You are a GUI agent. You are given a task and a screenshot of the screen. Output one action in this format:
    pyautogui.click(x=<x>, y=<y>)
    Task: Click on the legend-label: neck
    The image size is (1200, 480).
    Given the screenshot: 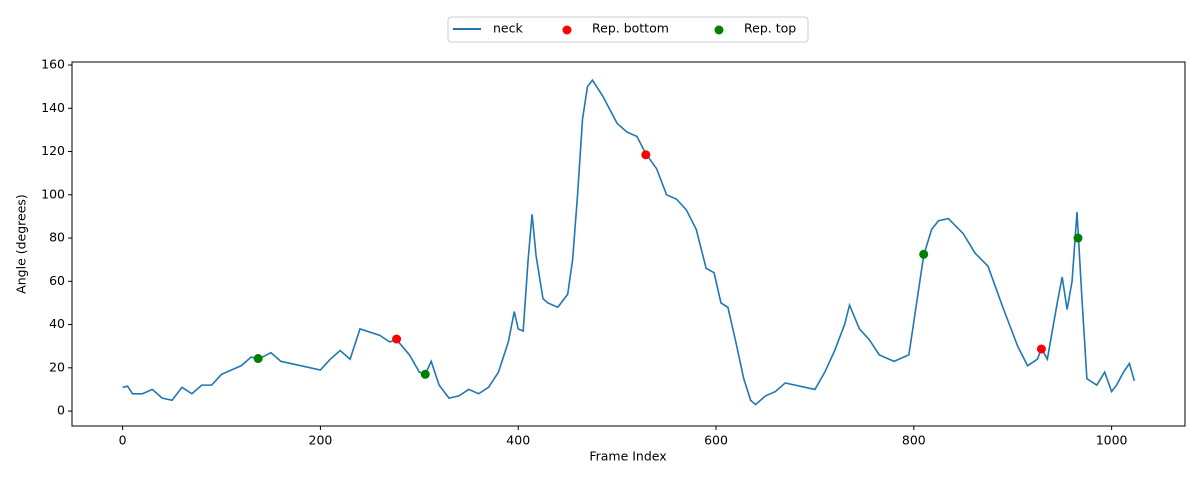 What is the action you would take?
    pyautogui.click(x=508, y=28)
    